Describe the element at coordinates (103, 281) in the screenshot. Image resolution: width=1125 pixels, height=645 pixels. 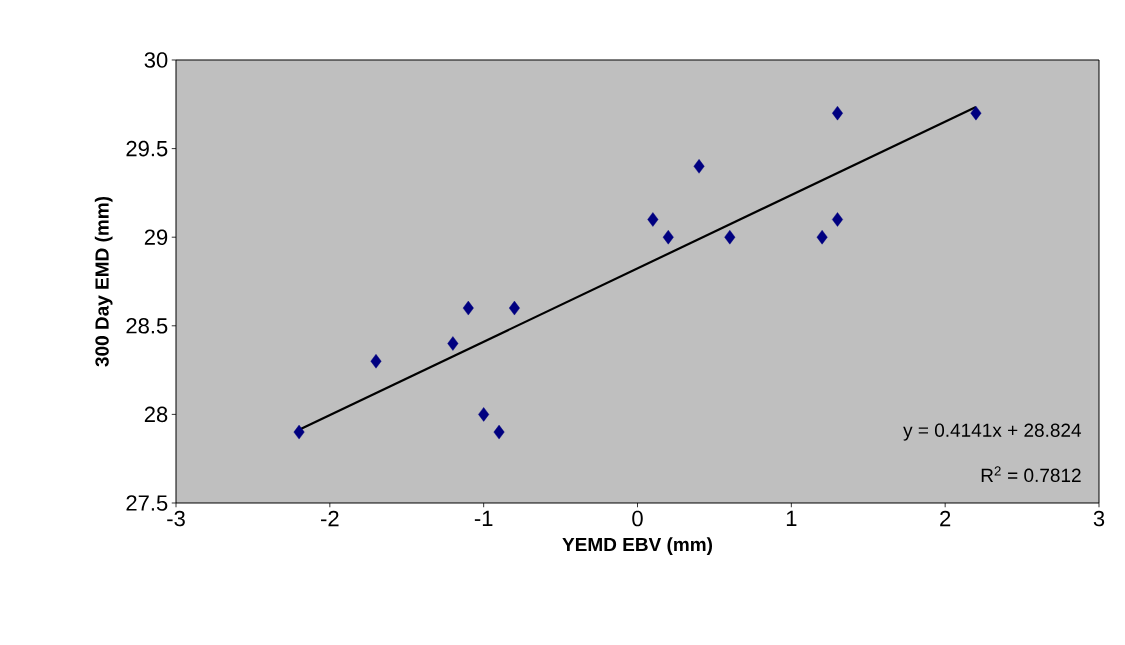
I see `y-axis-title: 300 Day EMD (mm)` at that location.